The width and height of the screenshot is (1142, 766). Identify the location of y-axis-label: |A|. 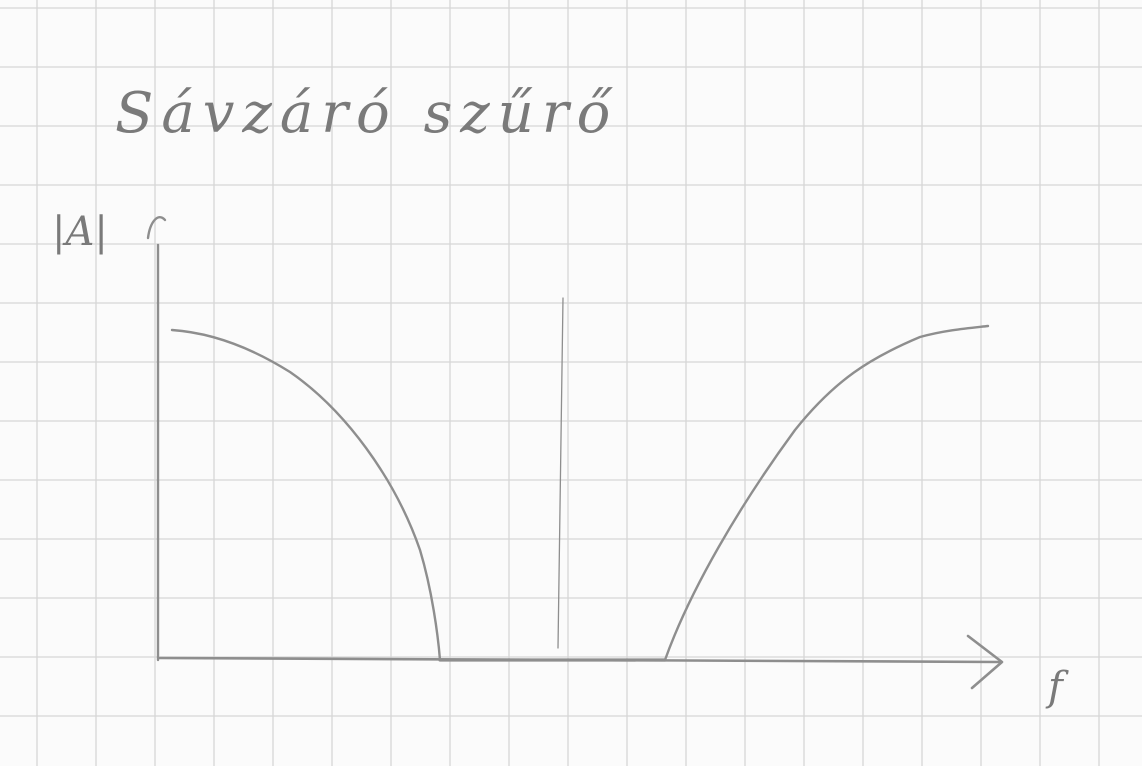
(80, 232).